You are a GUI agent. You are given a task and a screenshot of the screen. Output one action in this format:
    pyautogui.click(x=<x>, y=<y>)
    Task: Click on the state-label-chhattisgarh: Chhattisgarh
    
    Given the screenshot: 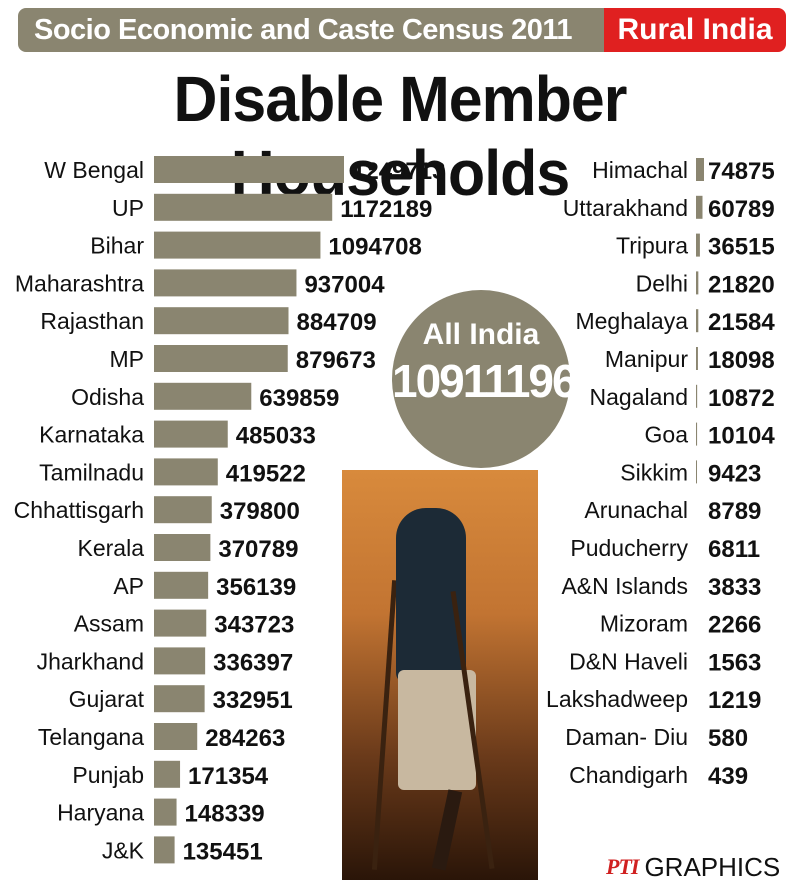 What is the action you would take?
    pyautogui.click(x=79, y=510)
    